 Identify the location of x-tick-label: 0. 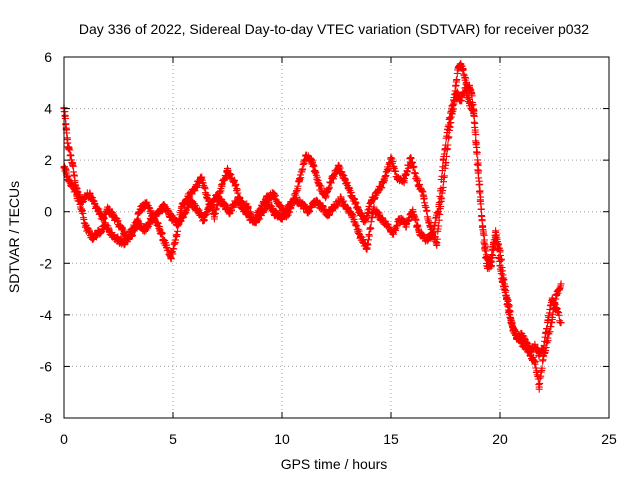
(64, 439).